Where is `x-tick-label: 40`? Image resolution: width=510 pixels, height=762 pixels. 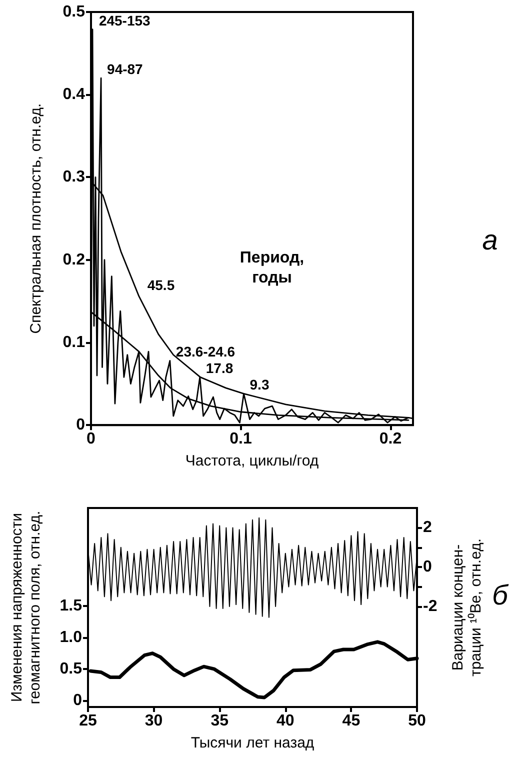
x-tick-label: 40 is located at coordinates (285, 721).